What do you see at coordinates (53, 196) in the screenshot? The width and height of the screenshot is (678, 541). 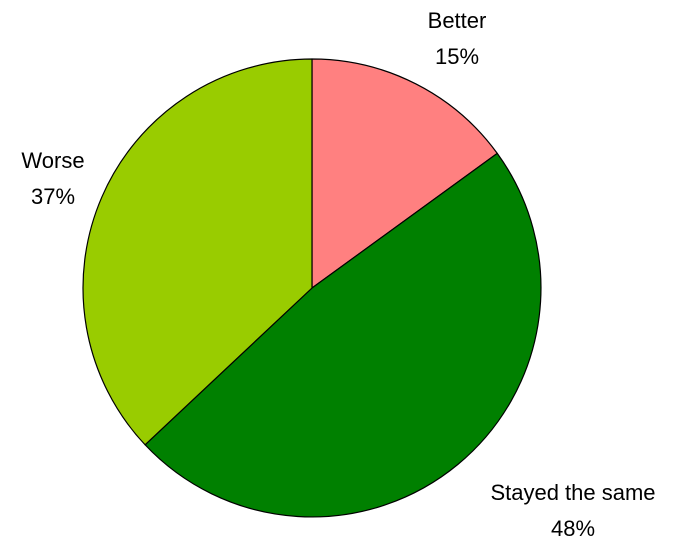 I see `label-worse-percent: 37%` at bounding box center [53, 196].